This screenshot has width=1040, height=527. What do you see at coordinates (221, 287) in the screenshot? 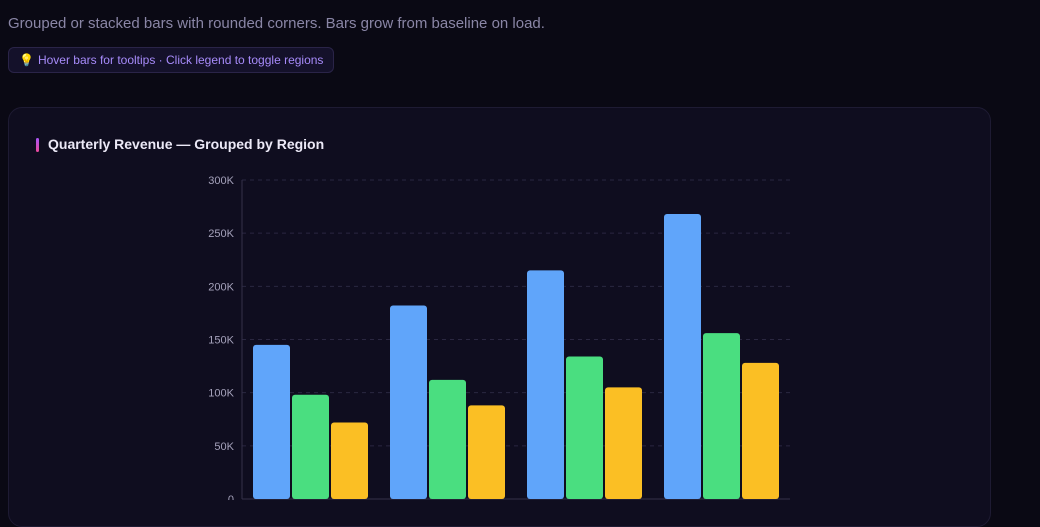
I see `y-tick-label: 200K` at bounding box center [221, 287].